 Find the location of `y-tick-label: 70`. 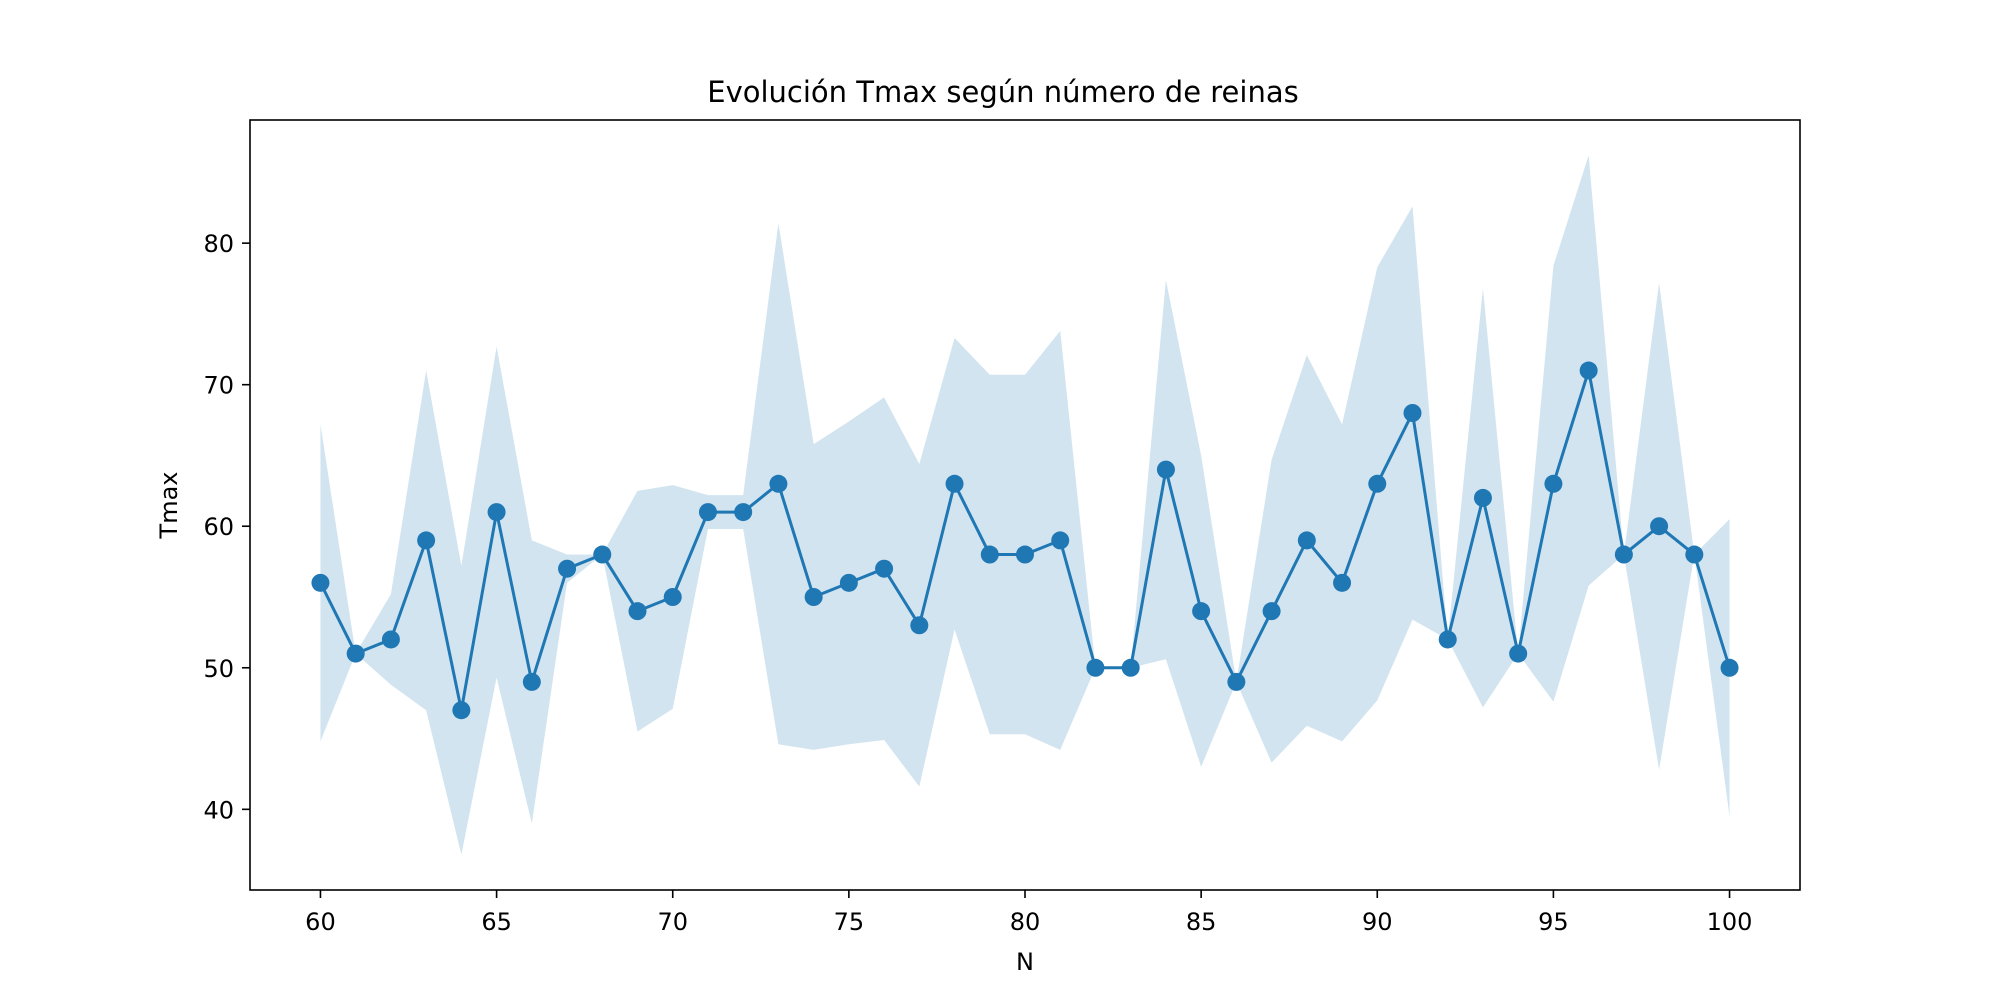

y-tick-label: 70 is located at coordinates (218, 386).